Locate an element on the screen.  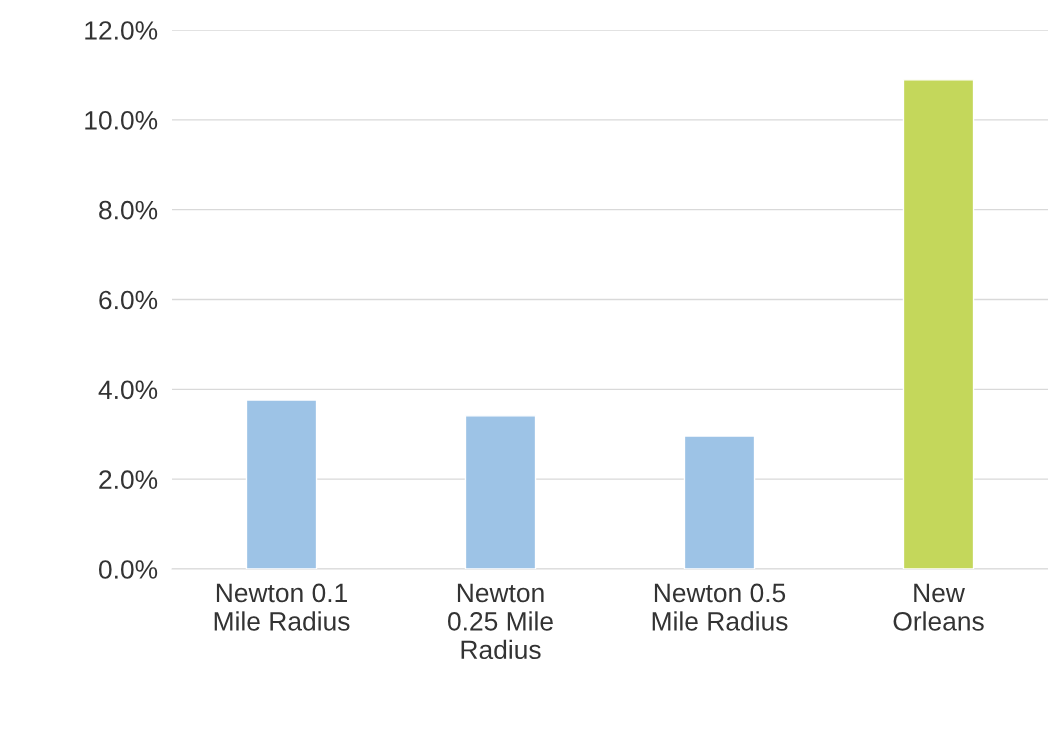
y-tick-label: 6.0% is located at coordinates (128, 300).